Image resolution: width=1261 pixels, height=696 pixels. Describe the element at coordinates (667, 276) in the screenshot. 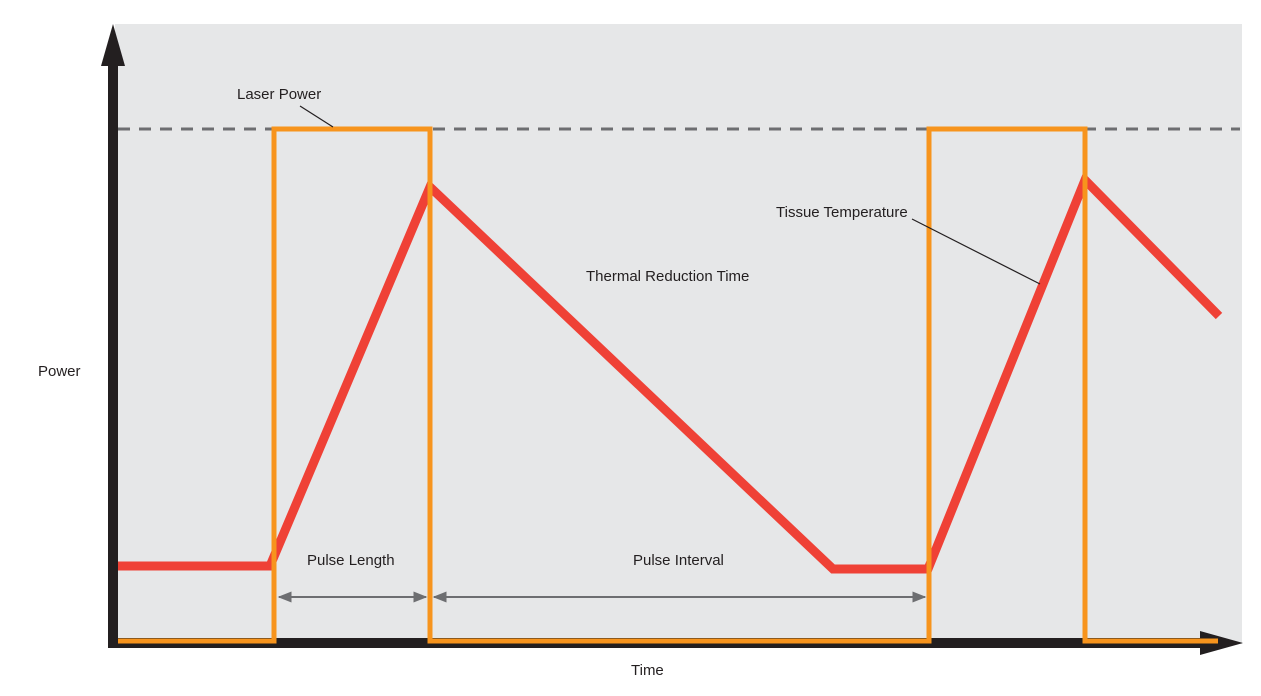

I see `thermal-reduction-time-label: Thermal Reduction Time` at that location.